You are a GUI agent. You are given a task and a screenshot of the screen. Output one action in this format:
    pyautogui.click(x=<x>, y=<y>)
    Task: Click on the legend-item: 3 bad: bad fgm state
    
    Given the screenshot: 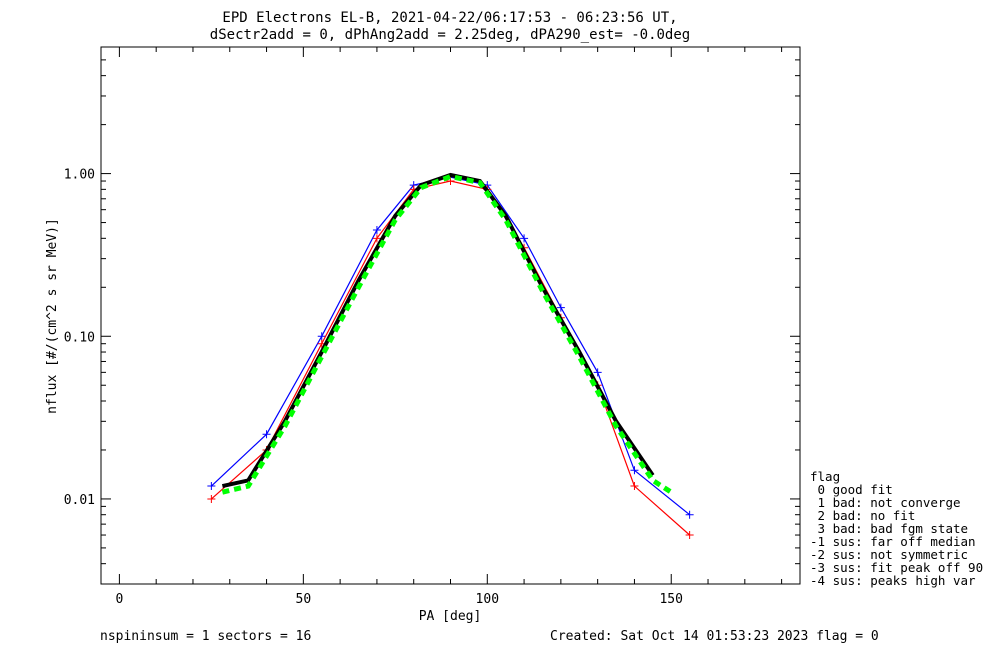 What is the action you would take?
    pyautogui.click(x=889, y=528)
    